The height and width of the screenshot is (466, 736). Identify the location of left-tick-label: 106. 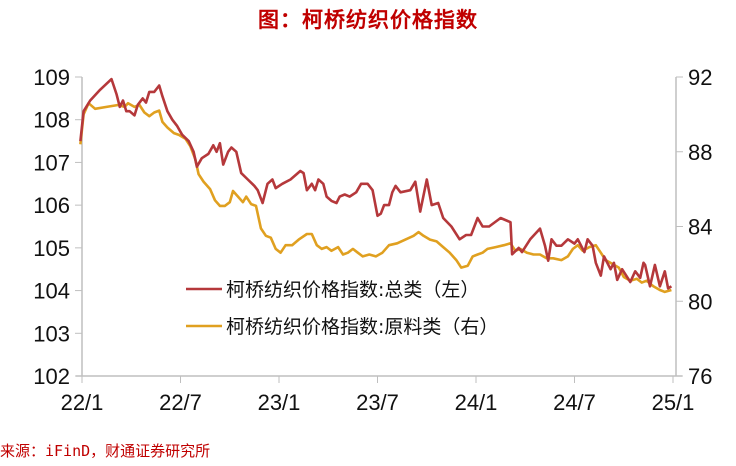
(51, 205).